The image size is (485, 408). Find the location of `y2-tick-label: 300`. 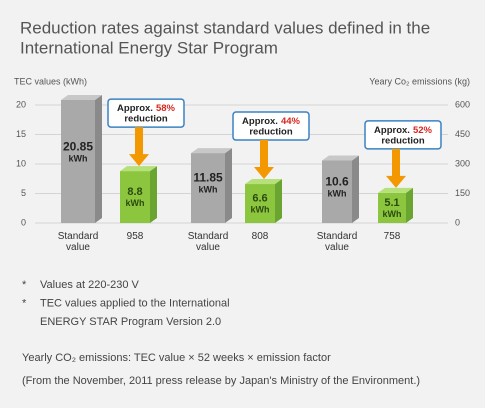

y2-tick-label: 300 is located at coordinates (462, 163).